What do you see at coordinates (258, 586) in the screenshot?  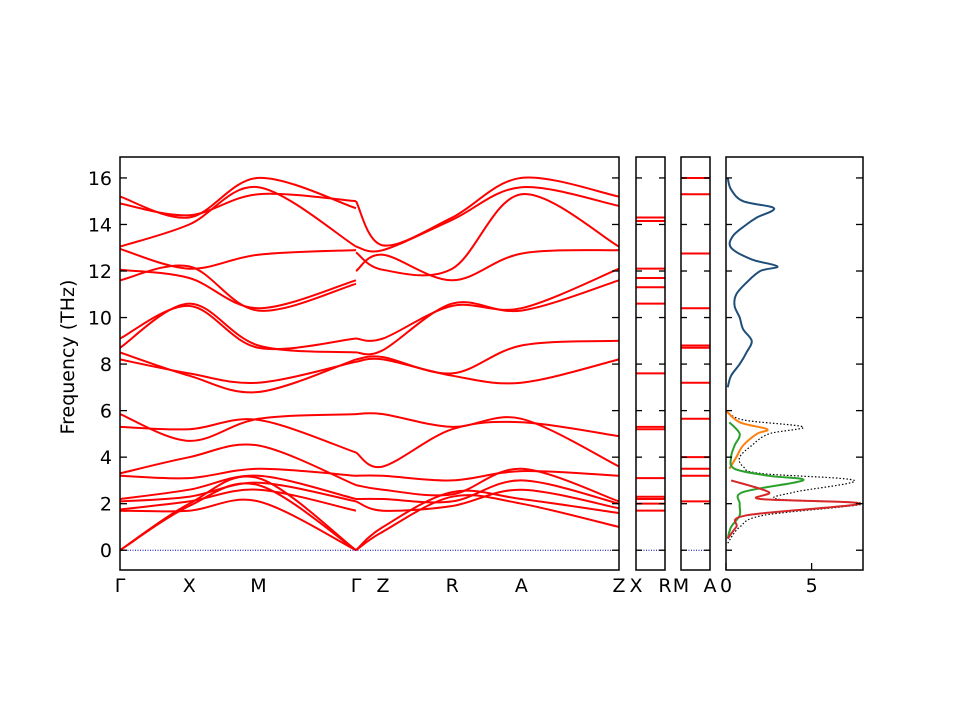 I see `x-tick-label-2: M` at bounding box center [258, 586].